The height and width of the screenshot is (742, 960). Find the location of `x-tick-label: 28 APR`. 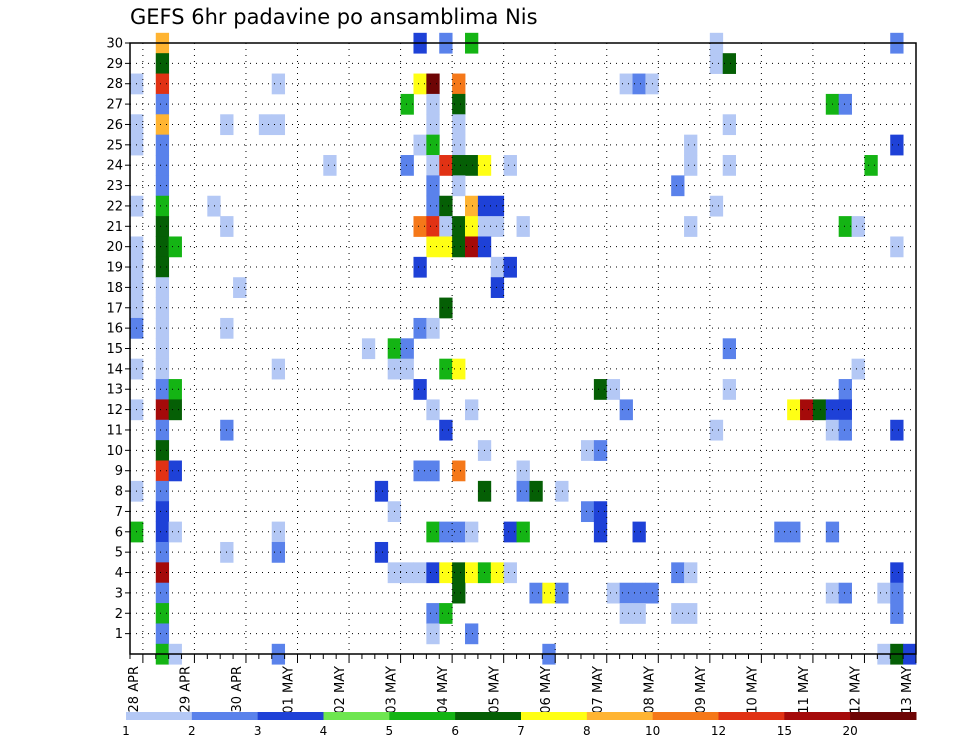

x-tick-label: 28 APR is located at coordinates (134, 689).